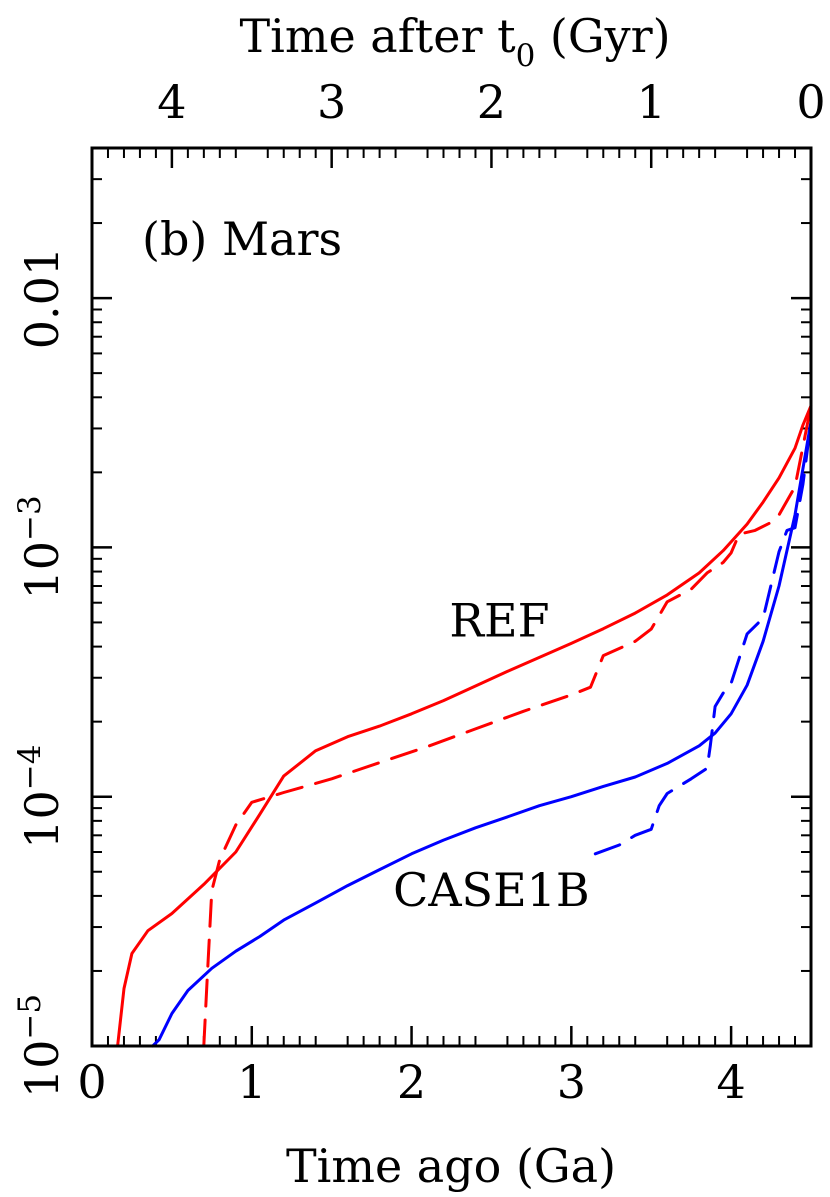 The height and width of the screenshot is (1197, 830). I want to click on x-tick-label: 0, so click(91, 1082).